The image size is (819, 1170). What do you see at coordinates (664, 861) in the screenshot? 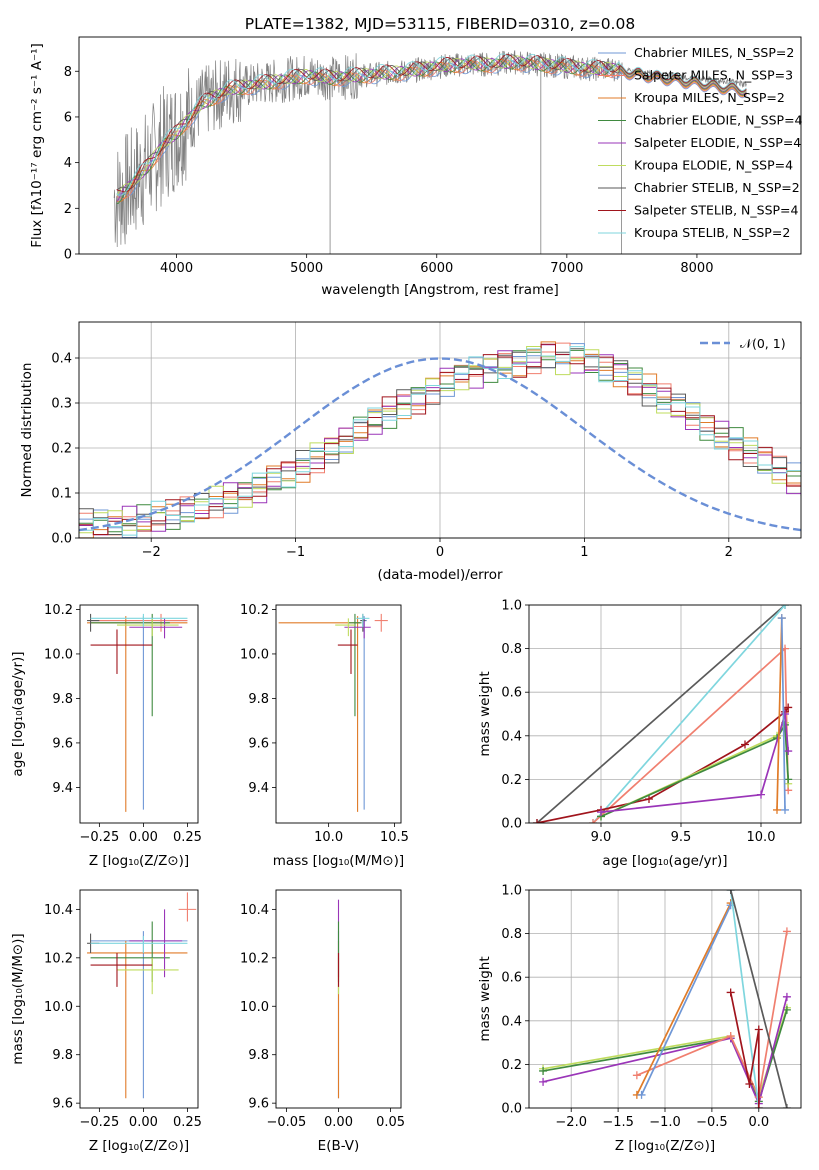
I see `x-axis-label: age [log₁₀(age/yr)]` at bounding box center [664, 861].